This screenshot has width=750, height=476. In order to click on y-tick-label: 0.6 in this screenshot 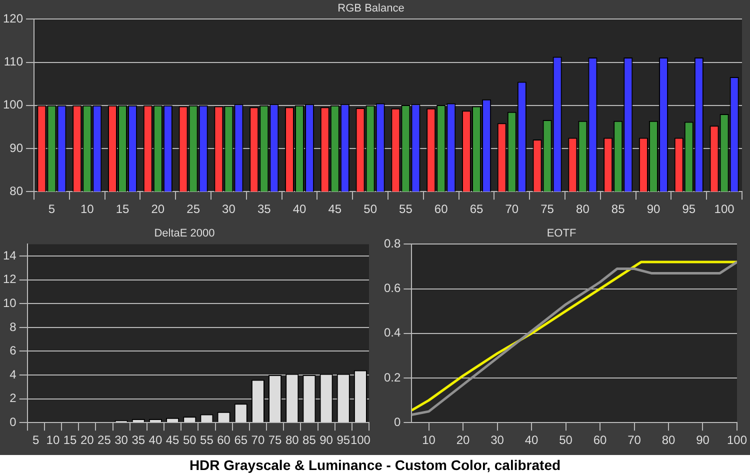, I will do `click(392, 288)`.